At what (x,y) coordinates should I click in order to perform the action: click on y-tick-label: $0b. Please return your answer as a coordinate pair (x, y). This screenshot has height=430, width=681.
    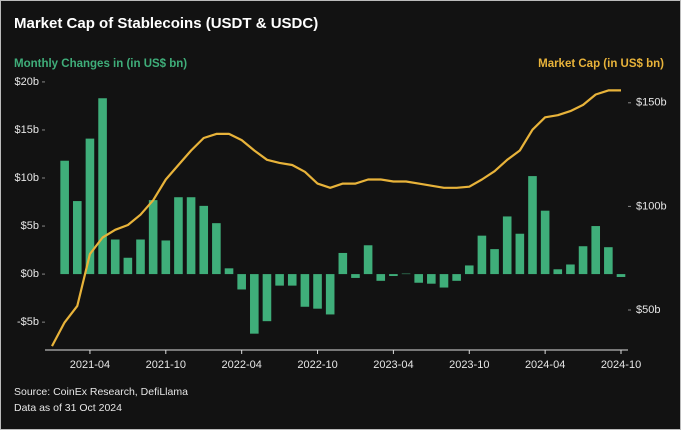
    Looking at the image, I should click on (30, 274).